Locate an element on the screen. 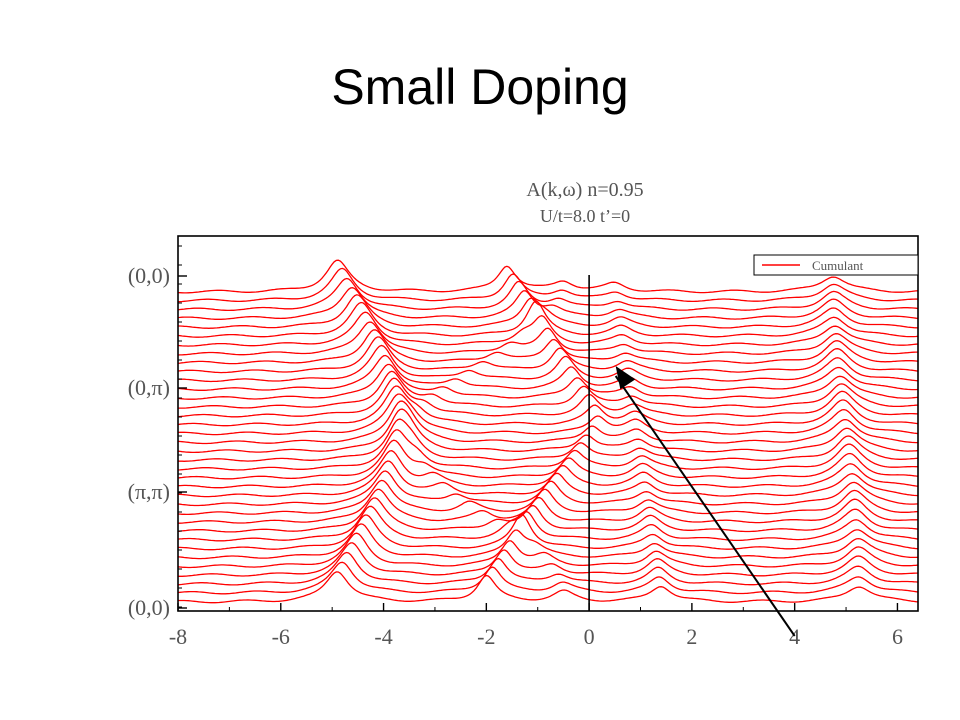 Image resolution: width=960 pixels, height=720 pixels. legend: Cumulant is located at coordinates (836, 265).